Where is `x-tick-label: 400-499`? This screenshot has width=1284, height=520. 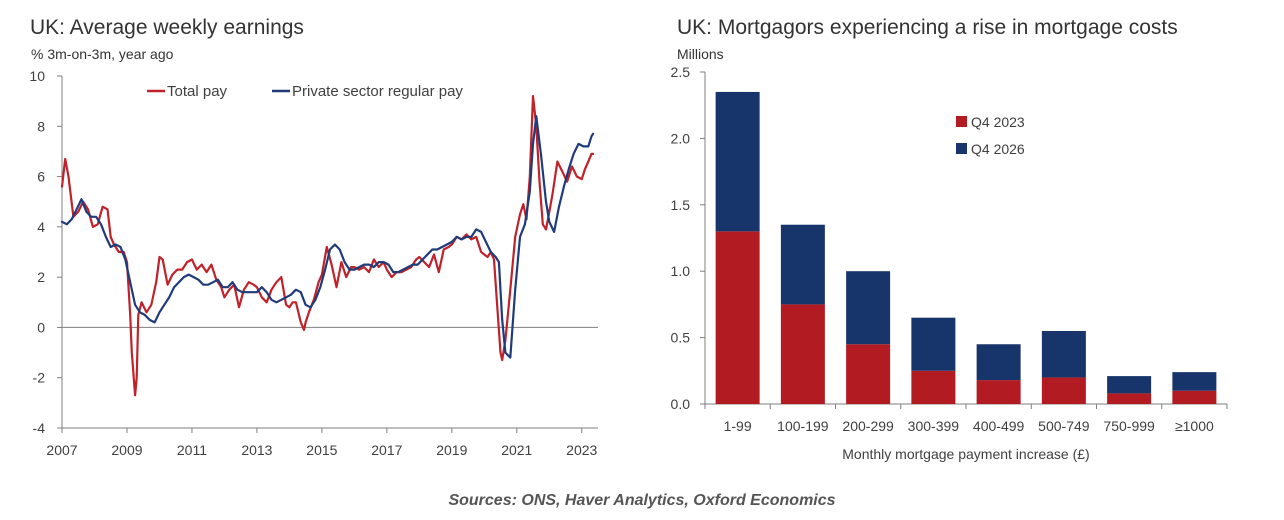
x-tick-label: 400-499 is located at coordinates (999, 426).